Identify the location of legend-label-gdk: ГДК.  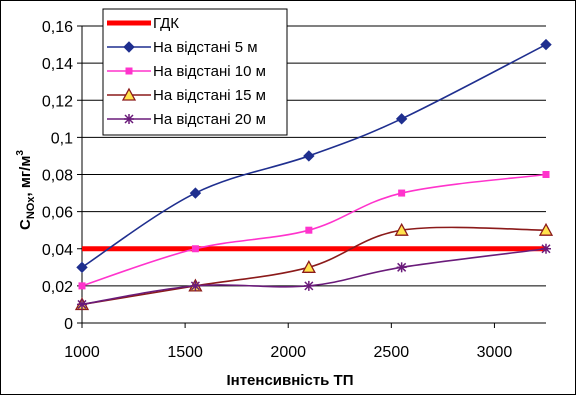
(166, 23).